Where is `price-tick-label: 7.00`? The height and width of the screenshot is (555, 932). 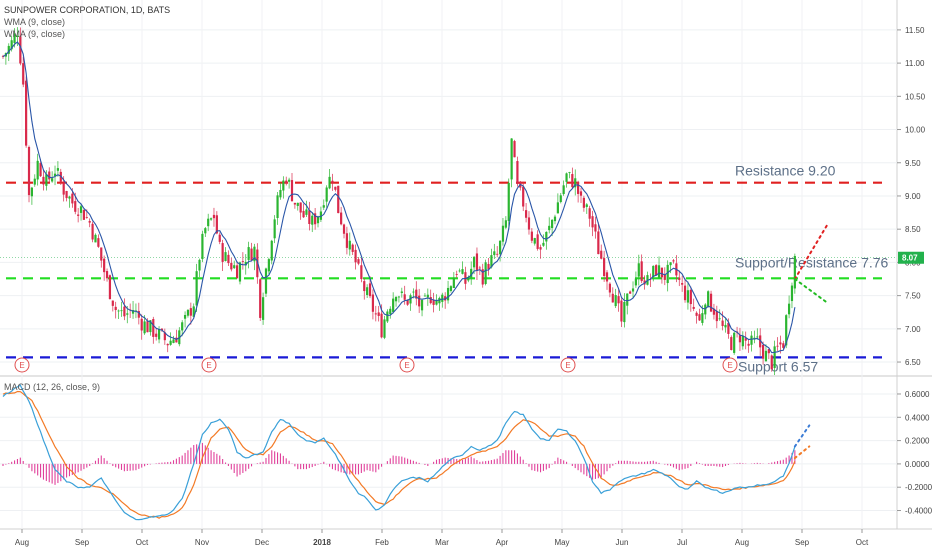
price-tick-label: 7.00 is located at coordinates (913, 329).